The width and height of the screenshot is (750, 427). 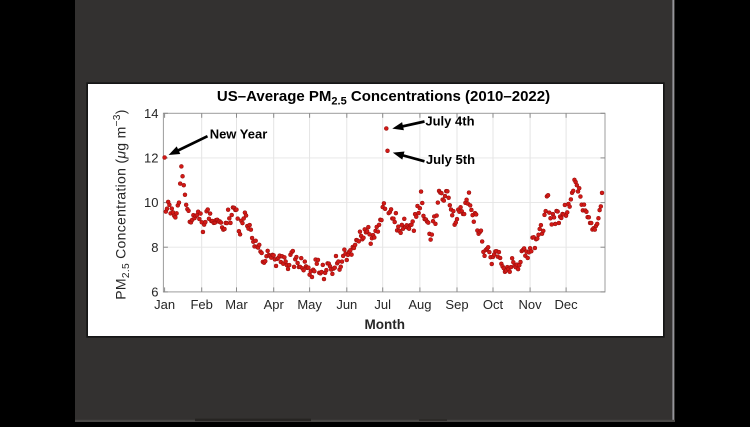 I want to click on svg-text: Jun, so click(x=346, y=304).